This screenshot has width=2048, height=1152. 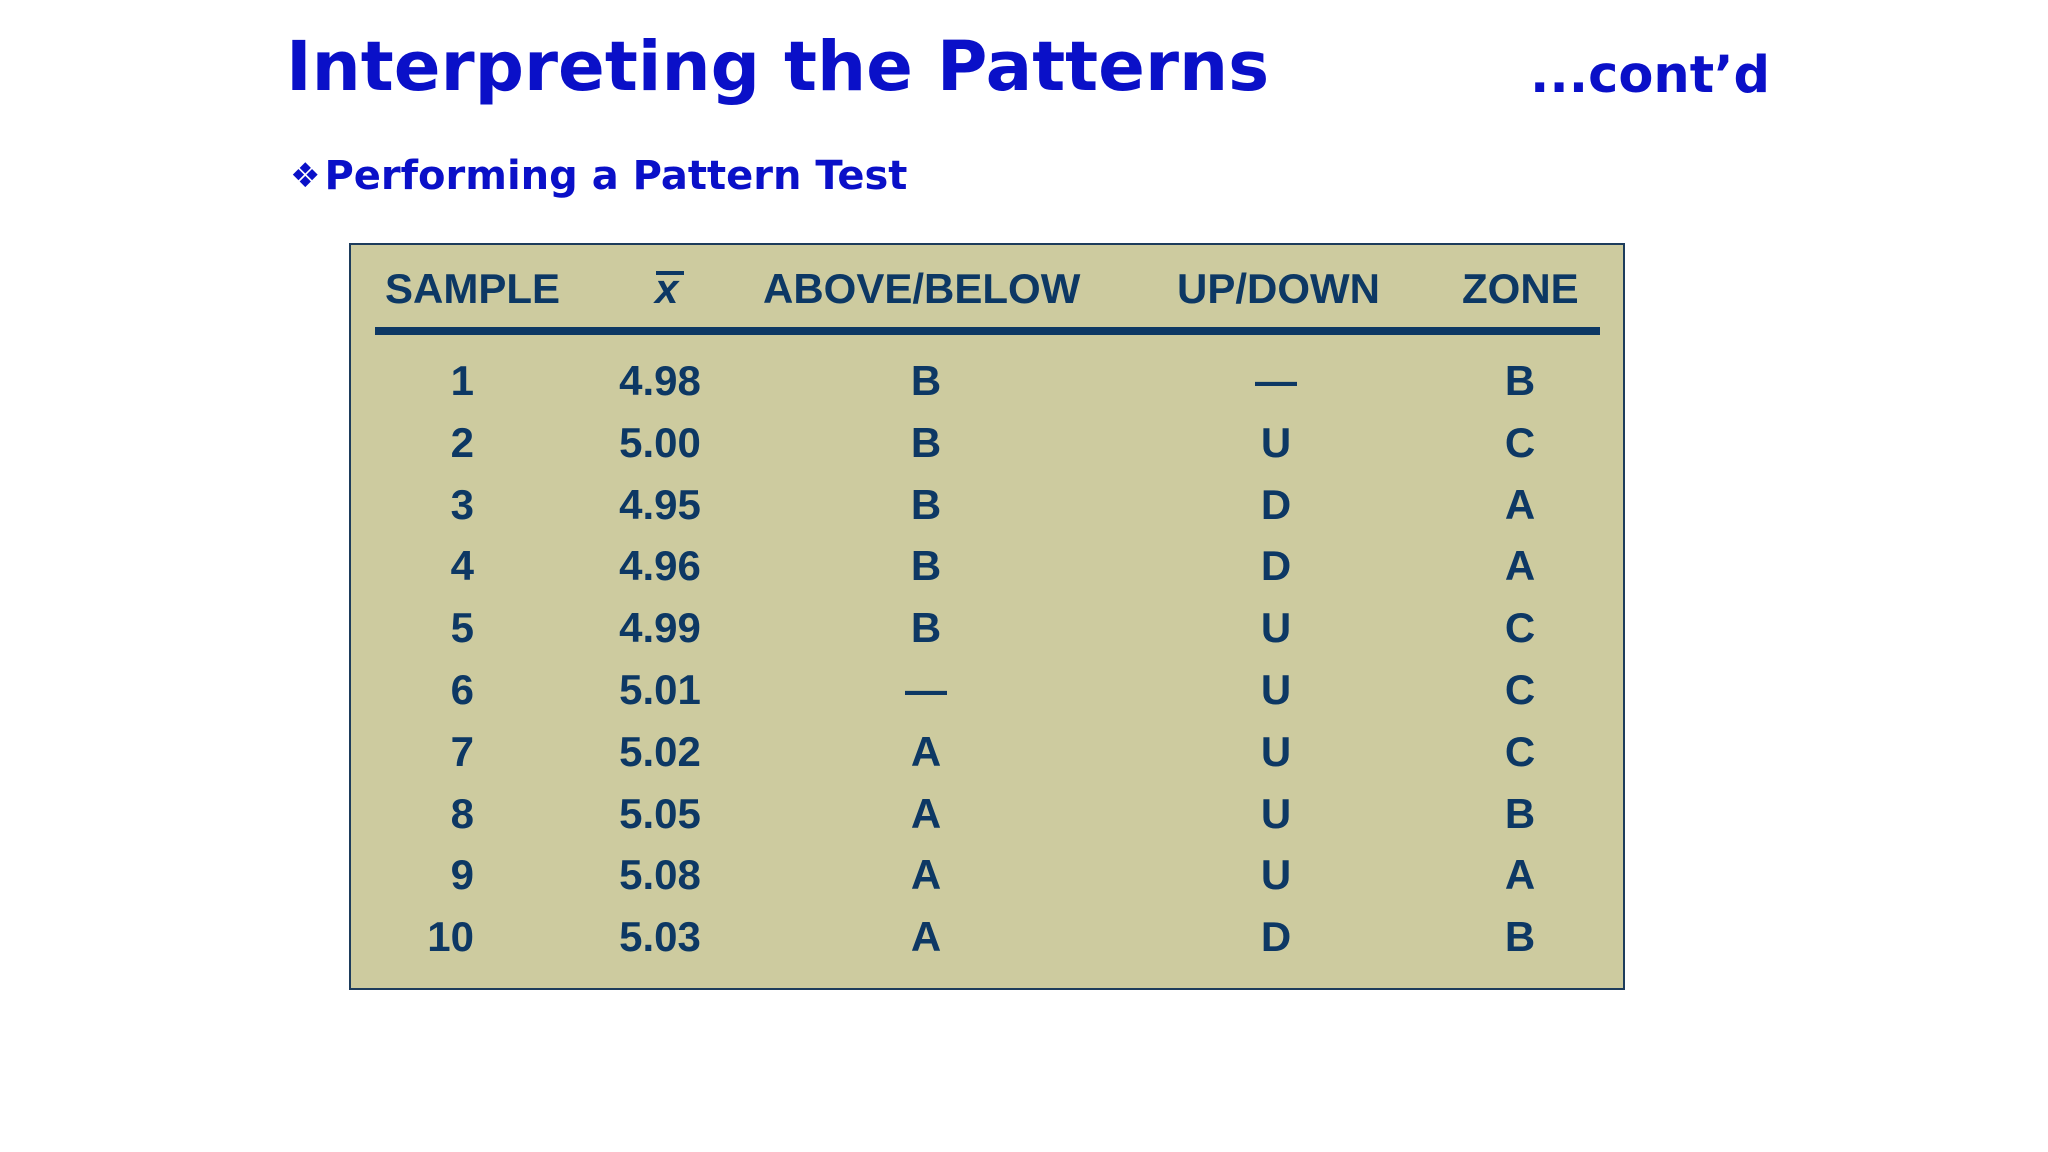 What do you see at coordinates (1278, 288) in the screenshot?
I see `header-up-down: UP/DOWN` at bounding box center [1278, 288].